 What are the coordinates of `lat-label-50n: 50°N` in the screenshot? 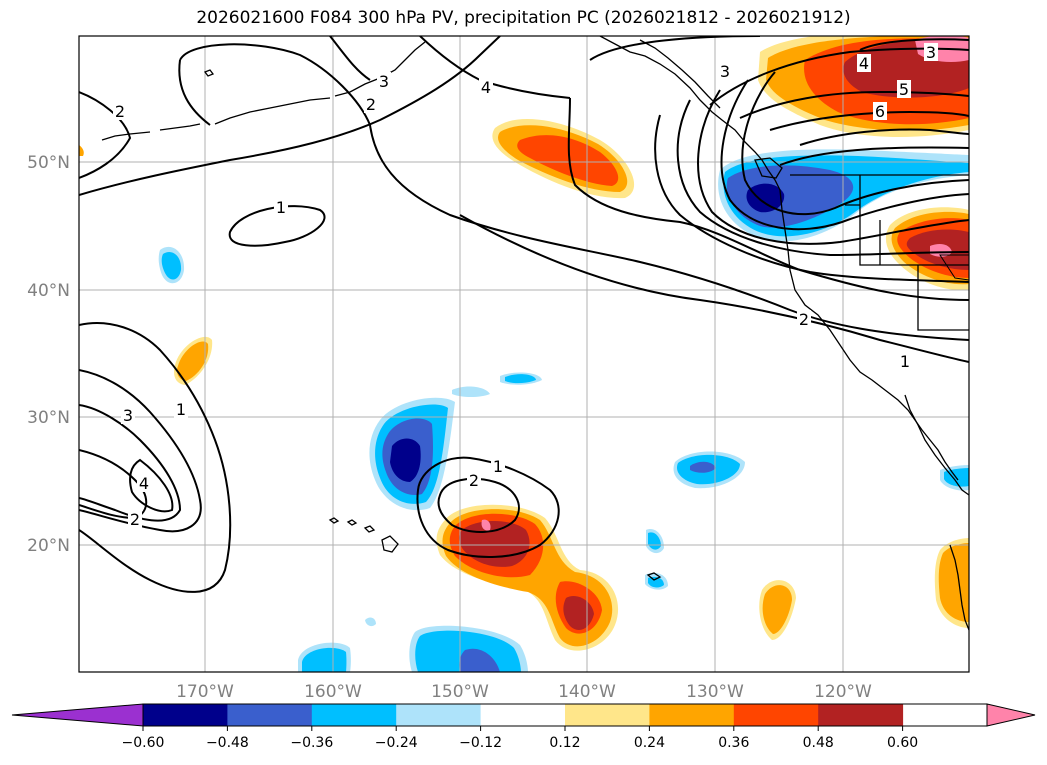 It's located at (48, 163).